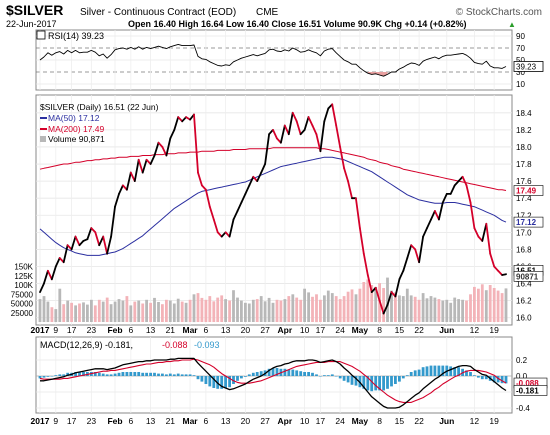  What do you see at coordinates (76, 129) in the screenshot?
I see `ma200-legend: MA(200) 17.49` at bounding box center [76, 129].